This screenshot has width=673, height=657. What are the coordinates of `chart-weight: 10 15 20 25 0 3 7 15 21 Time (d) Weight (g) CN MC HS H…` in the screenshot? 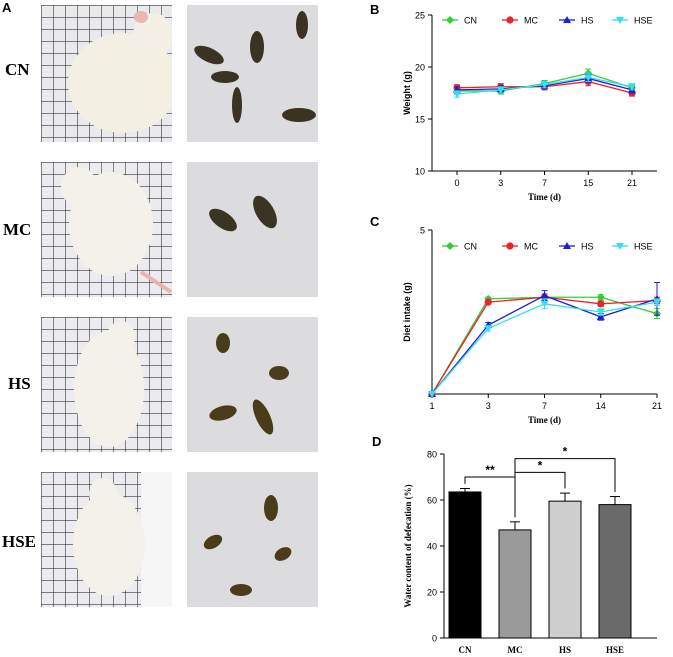 It's located at (529, 106).